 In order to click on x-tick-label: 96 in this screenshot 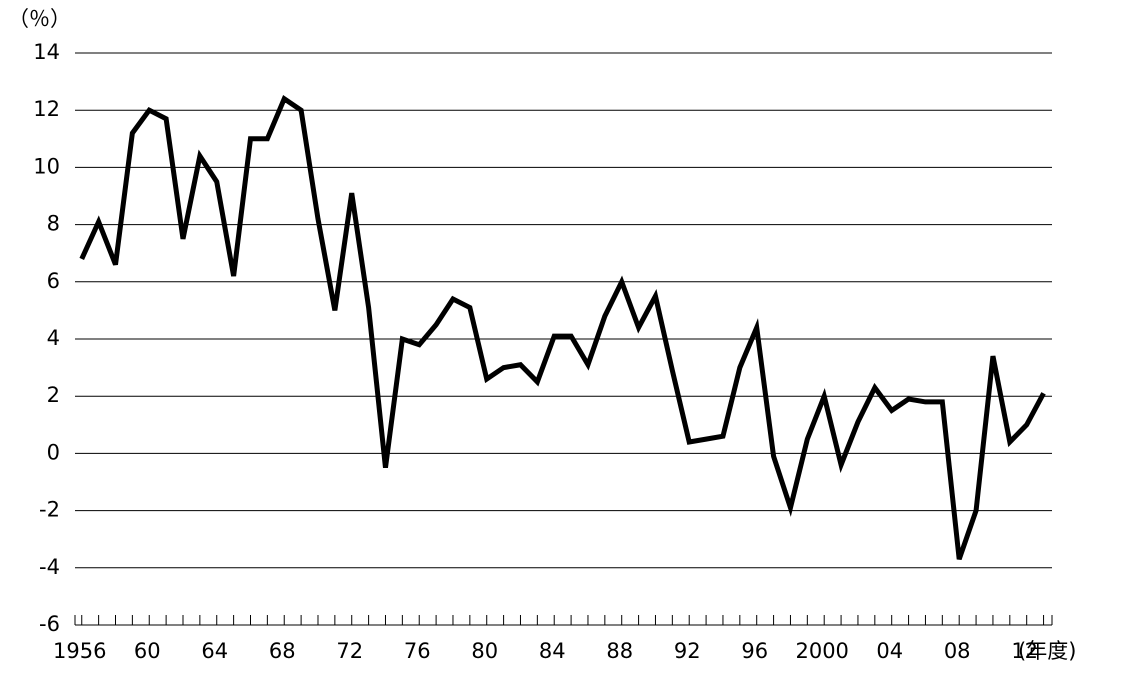, I will do `click(754, 651)`.